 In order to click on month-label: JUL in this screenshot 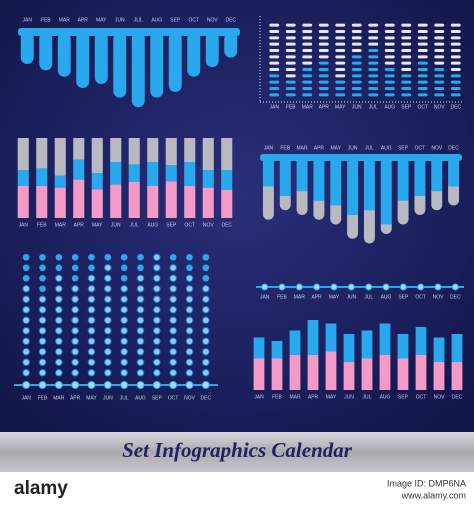, I will do `click(368, 297)`.